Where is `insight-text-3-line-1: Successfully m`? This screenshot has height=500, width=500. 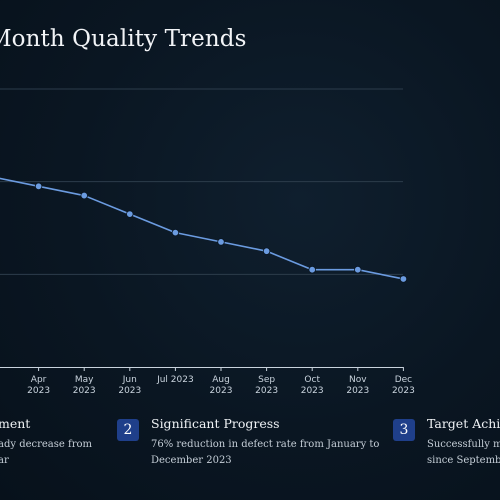 insight-text-3-line-1: Successfully m is located at coordinates (463, 444).